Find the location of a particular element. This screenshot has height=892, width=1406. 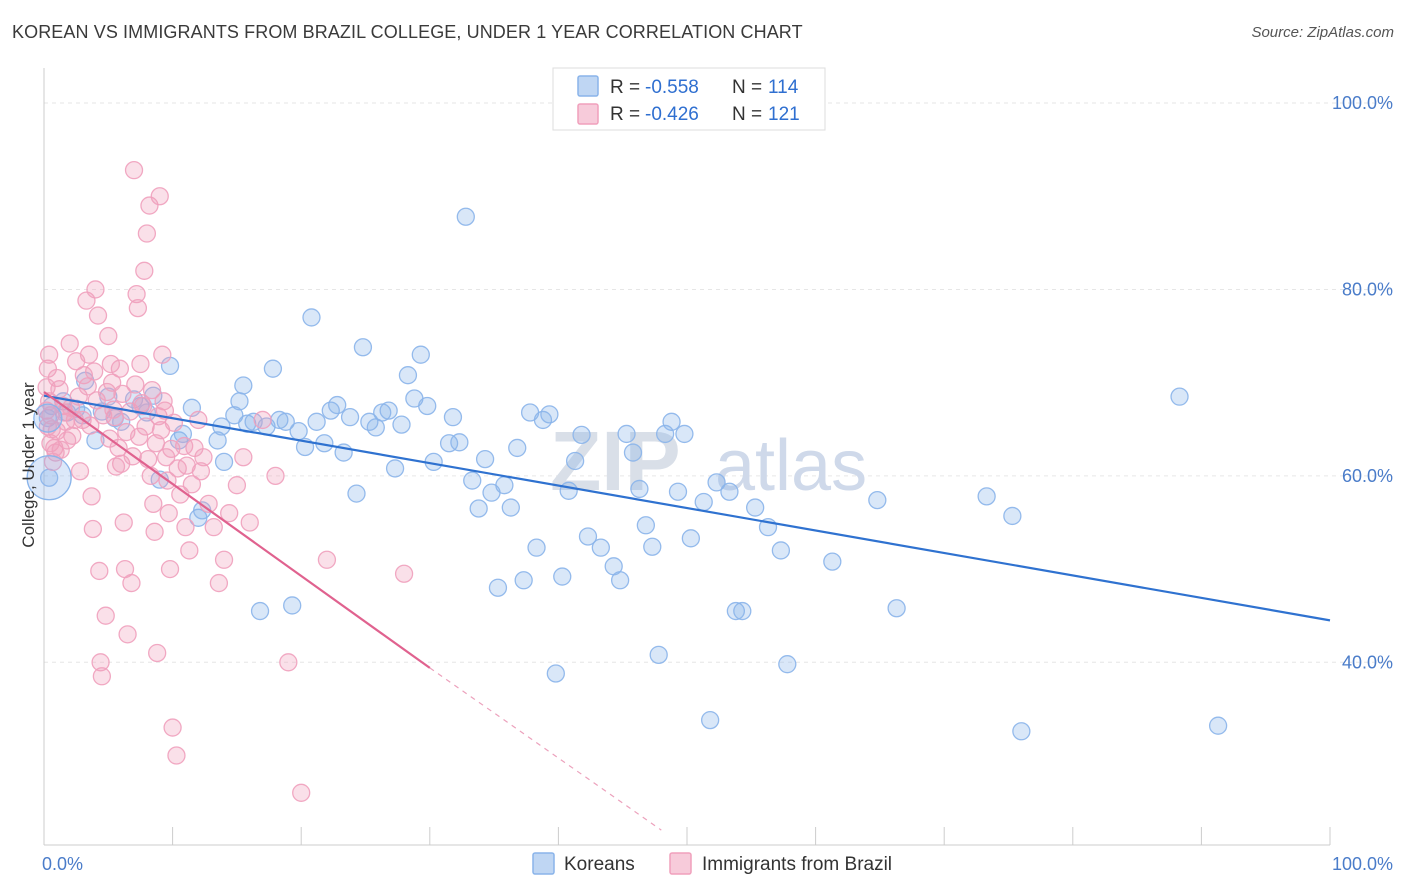

legend-n-value-koreans: 114 is located at coordinates (783, 87).